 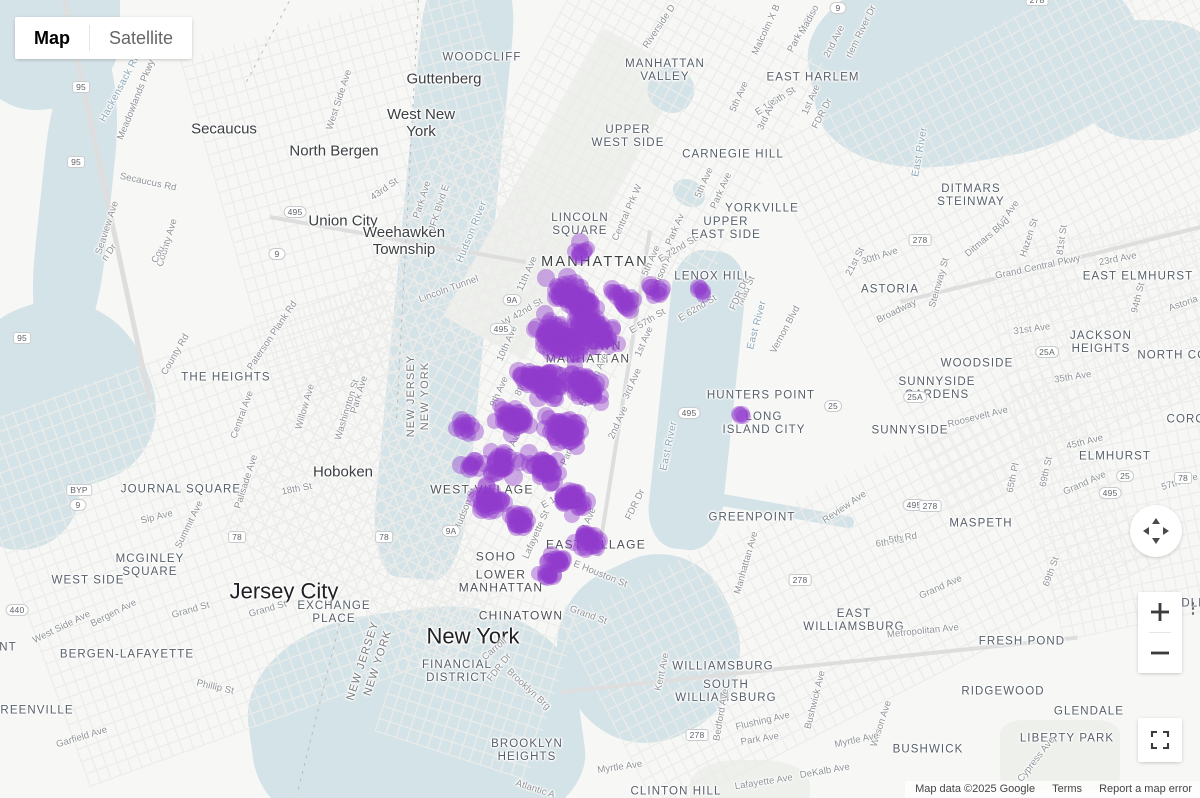 I want to click on zoom-in-button, so click(x=1160, y=612).